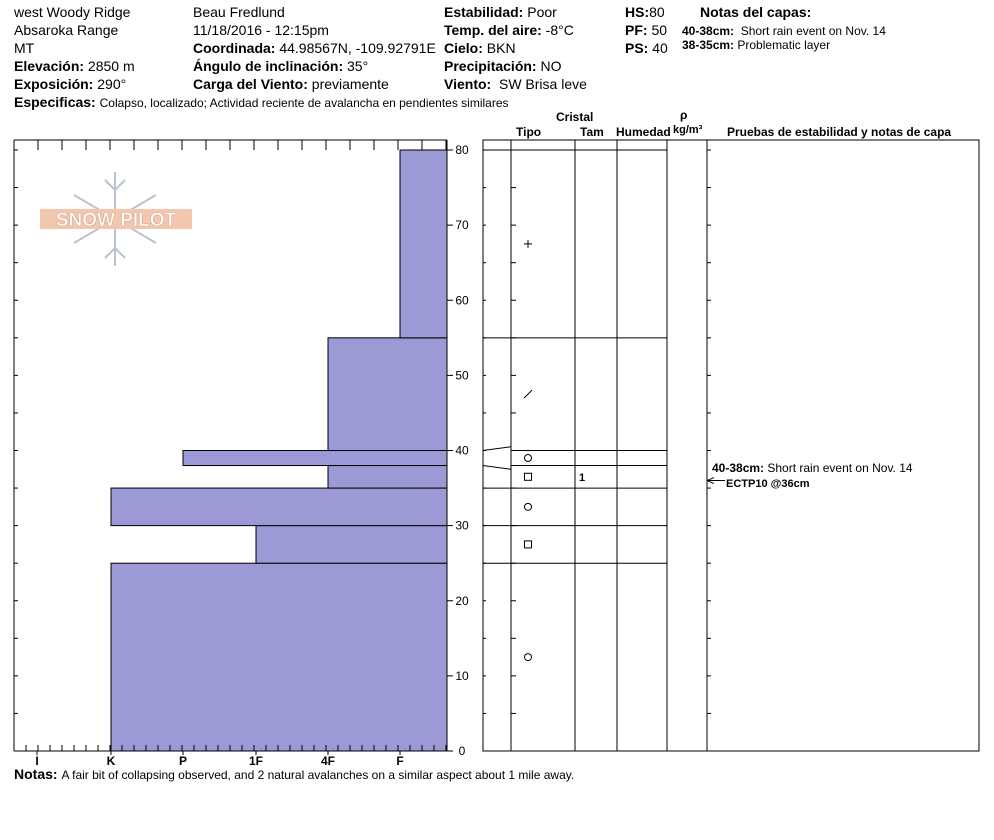 Image resolution: width=994 pixels, height=840 pixels. I want to click on y-tick-label: 50, so click(462, 375).